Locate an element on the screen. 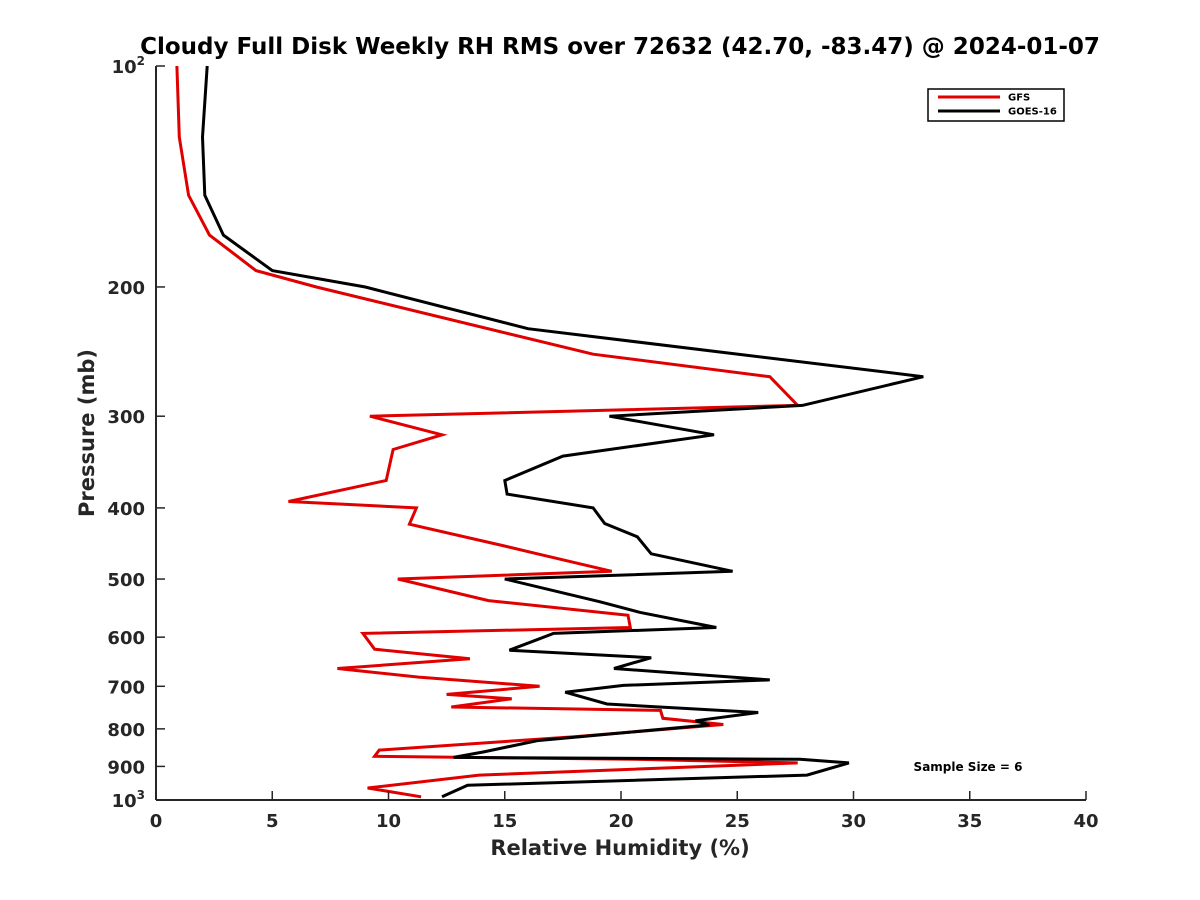  x-axis-ticks: 0 5 10 15 20 25 30 35 40 is located at coordinates (624, 811).